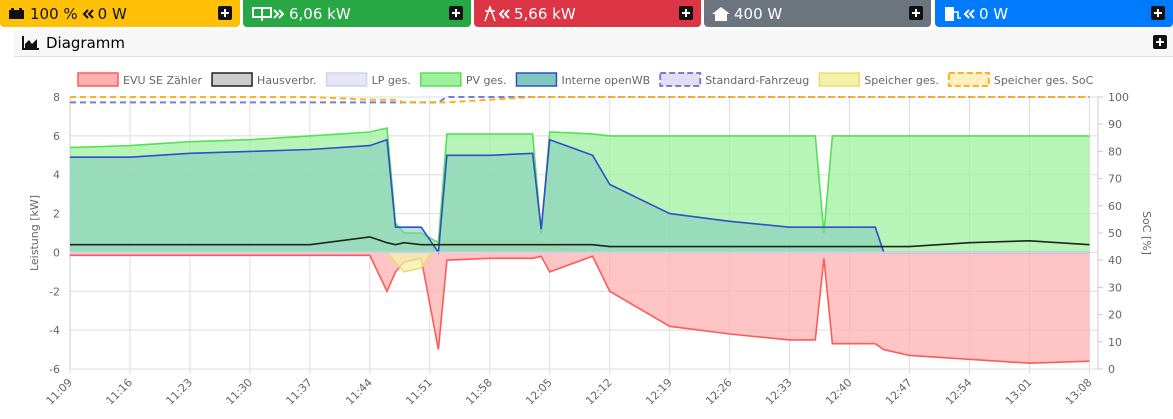 This screenshot has width=1173, height=419. I want to click on legend-label: LP ges., so click(391, 80).